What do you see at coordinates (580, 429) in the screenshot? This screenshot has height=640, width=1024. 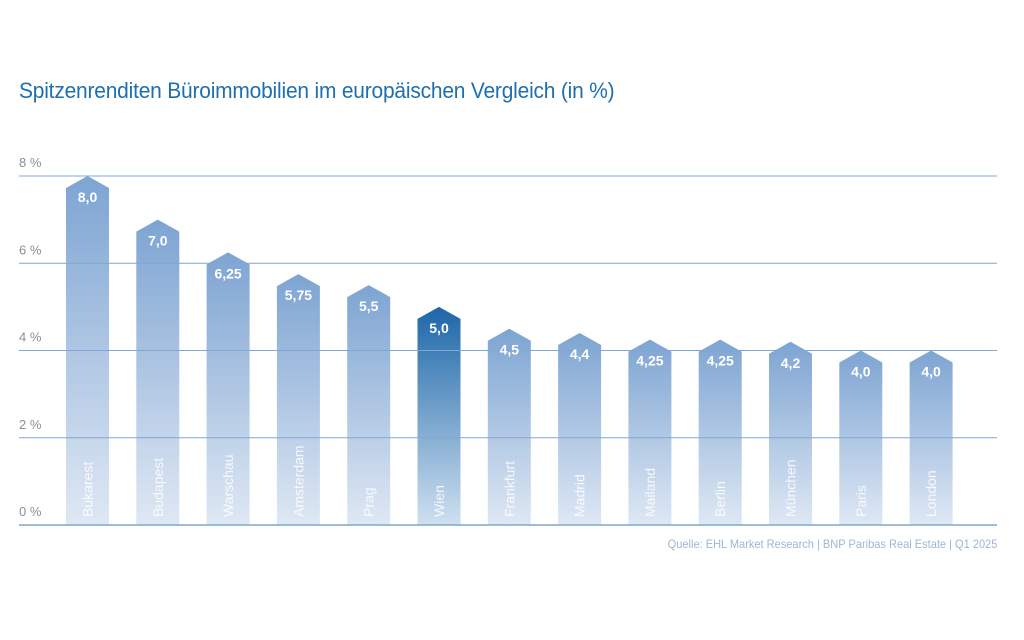 I see `bar-madrid` at bounding box center [580, 429].